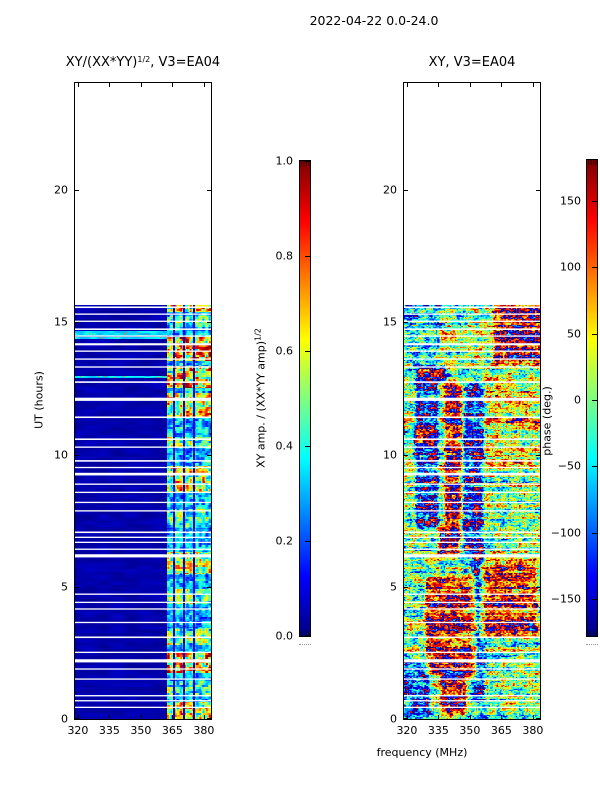 This screenshot has height=800, width=600. Describe the element at coordinates (592, 644) in the screenshot. I see `phase-colorbar-underdots` at that location.